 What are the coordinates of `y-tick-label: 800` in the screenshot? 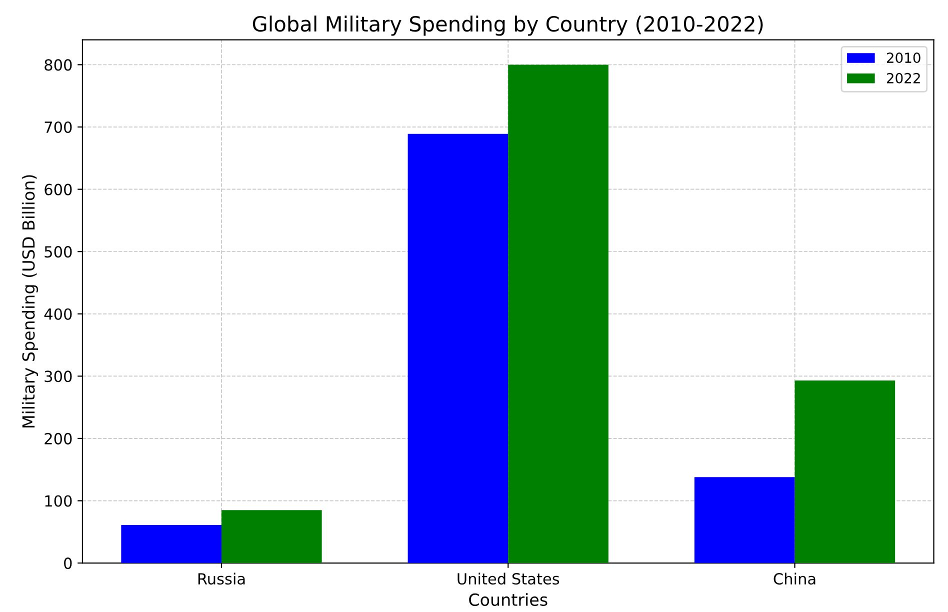 It's located at (58, 65).